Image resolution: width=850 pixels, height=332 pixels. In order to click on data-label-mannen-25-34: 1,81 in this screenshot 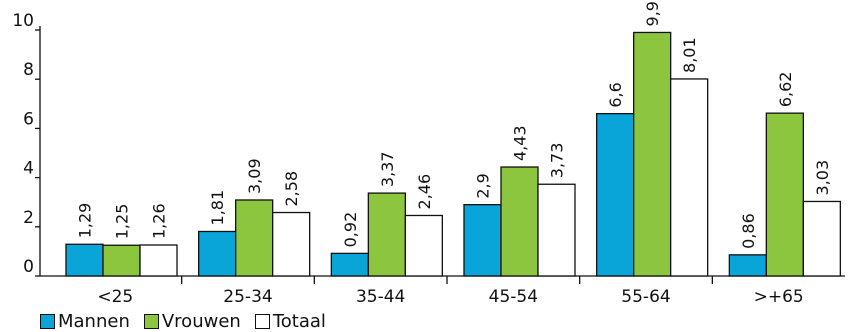, I will do `click(217, 208)`.